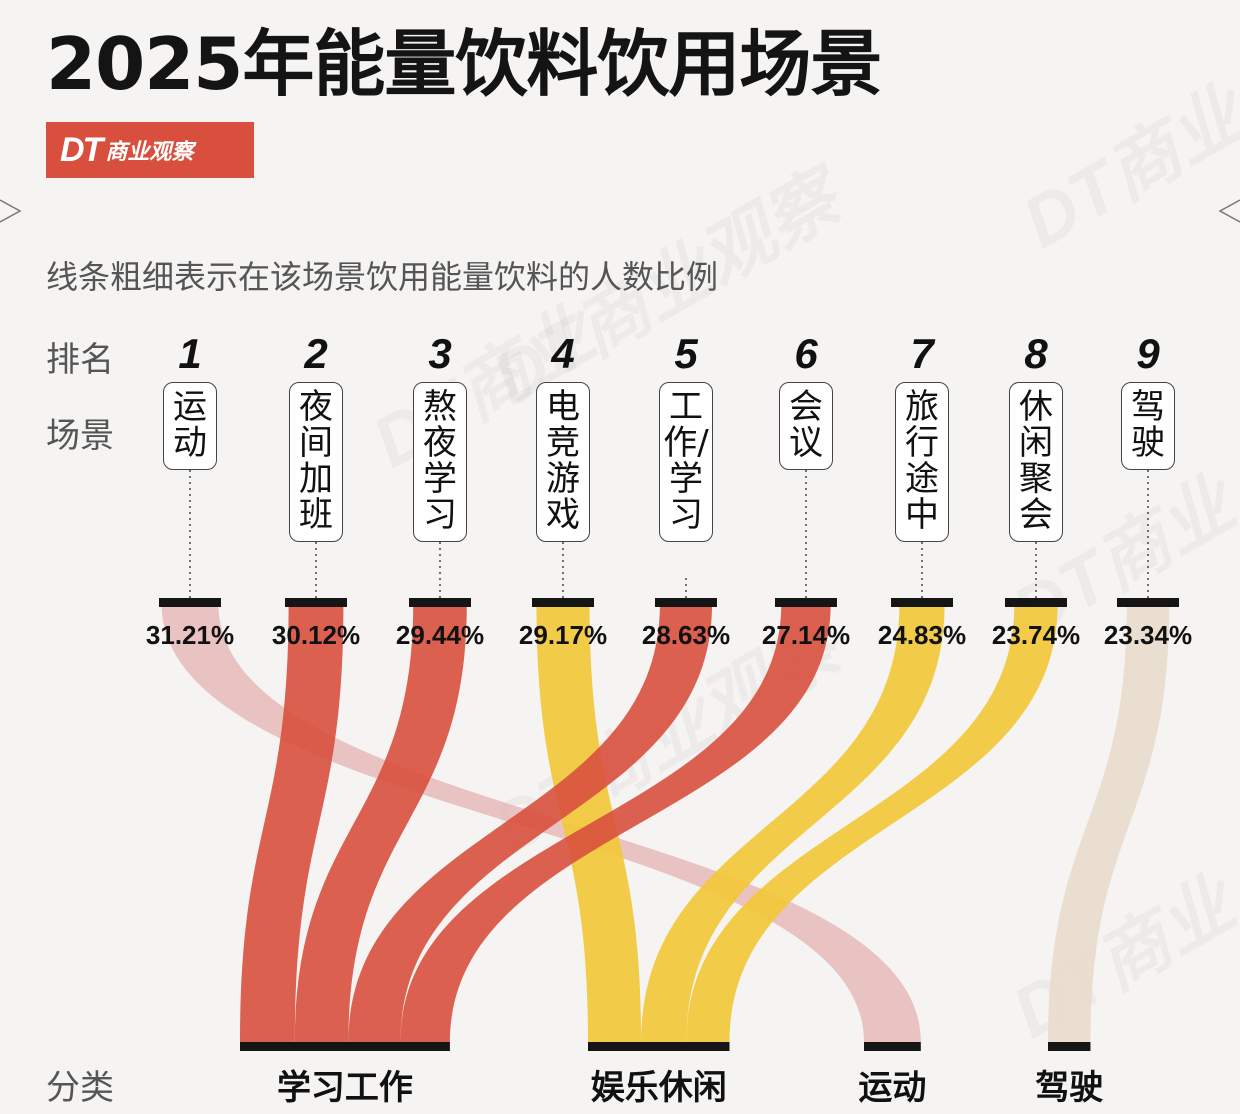 The height and width of the screenshot is (1114, 1240). What do you see at coordinates (1069, 1088) in the screenshot?
I see `category-label: 驾驶` at bounding box center [1069, 1088].